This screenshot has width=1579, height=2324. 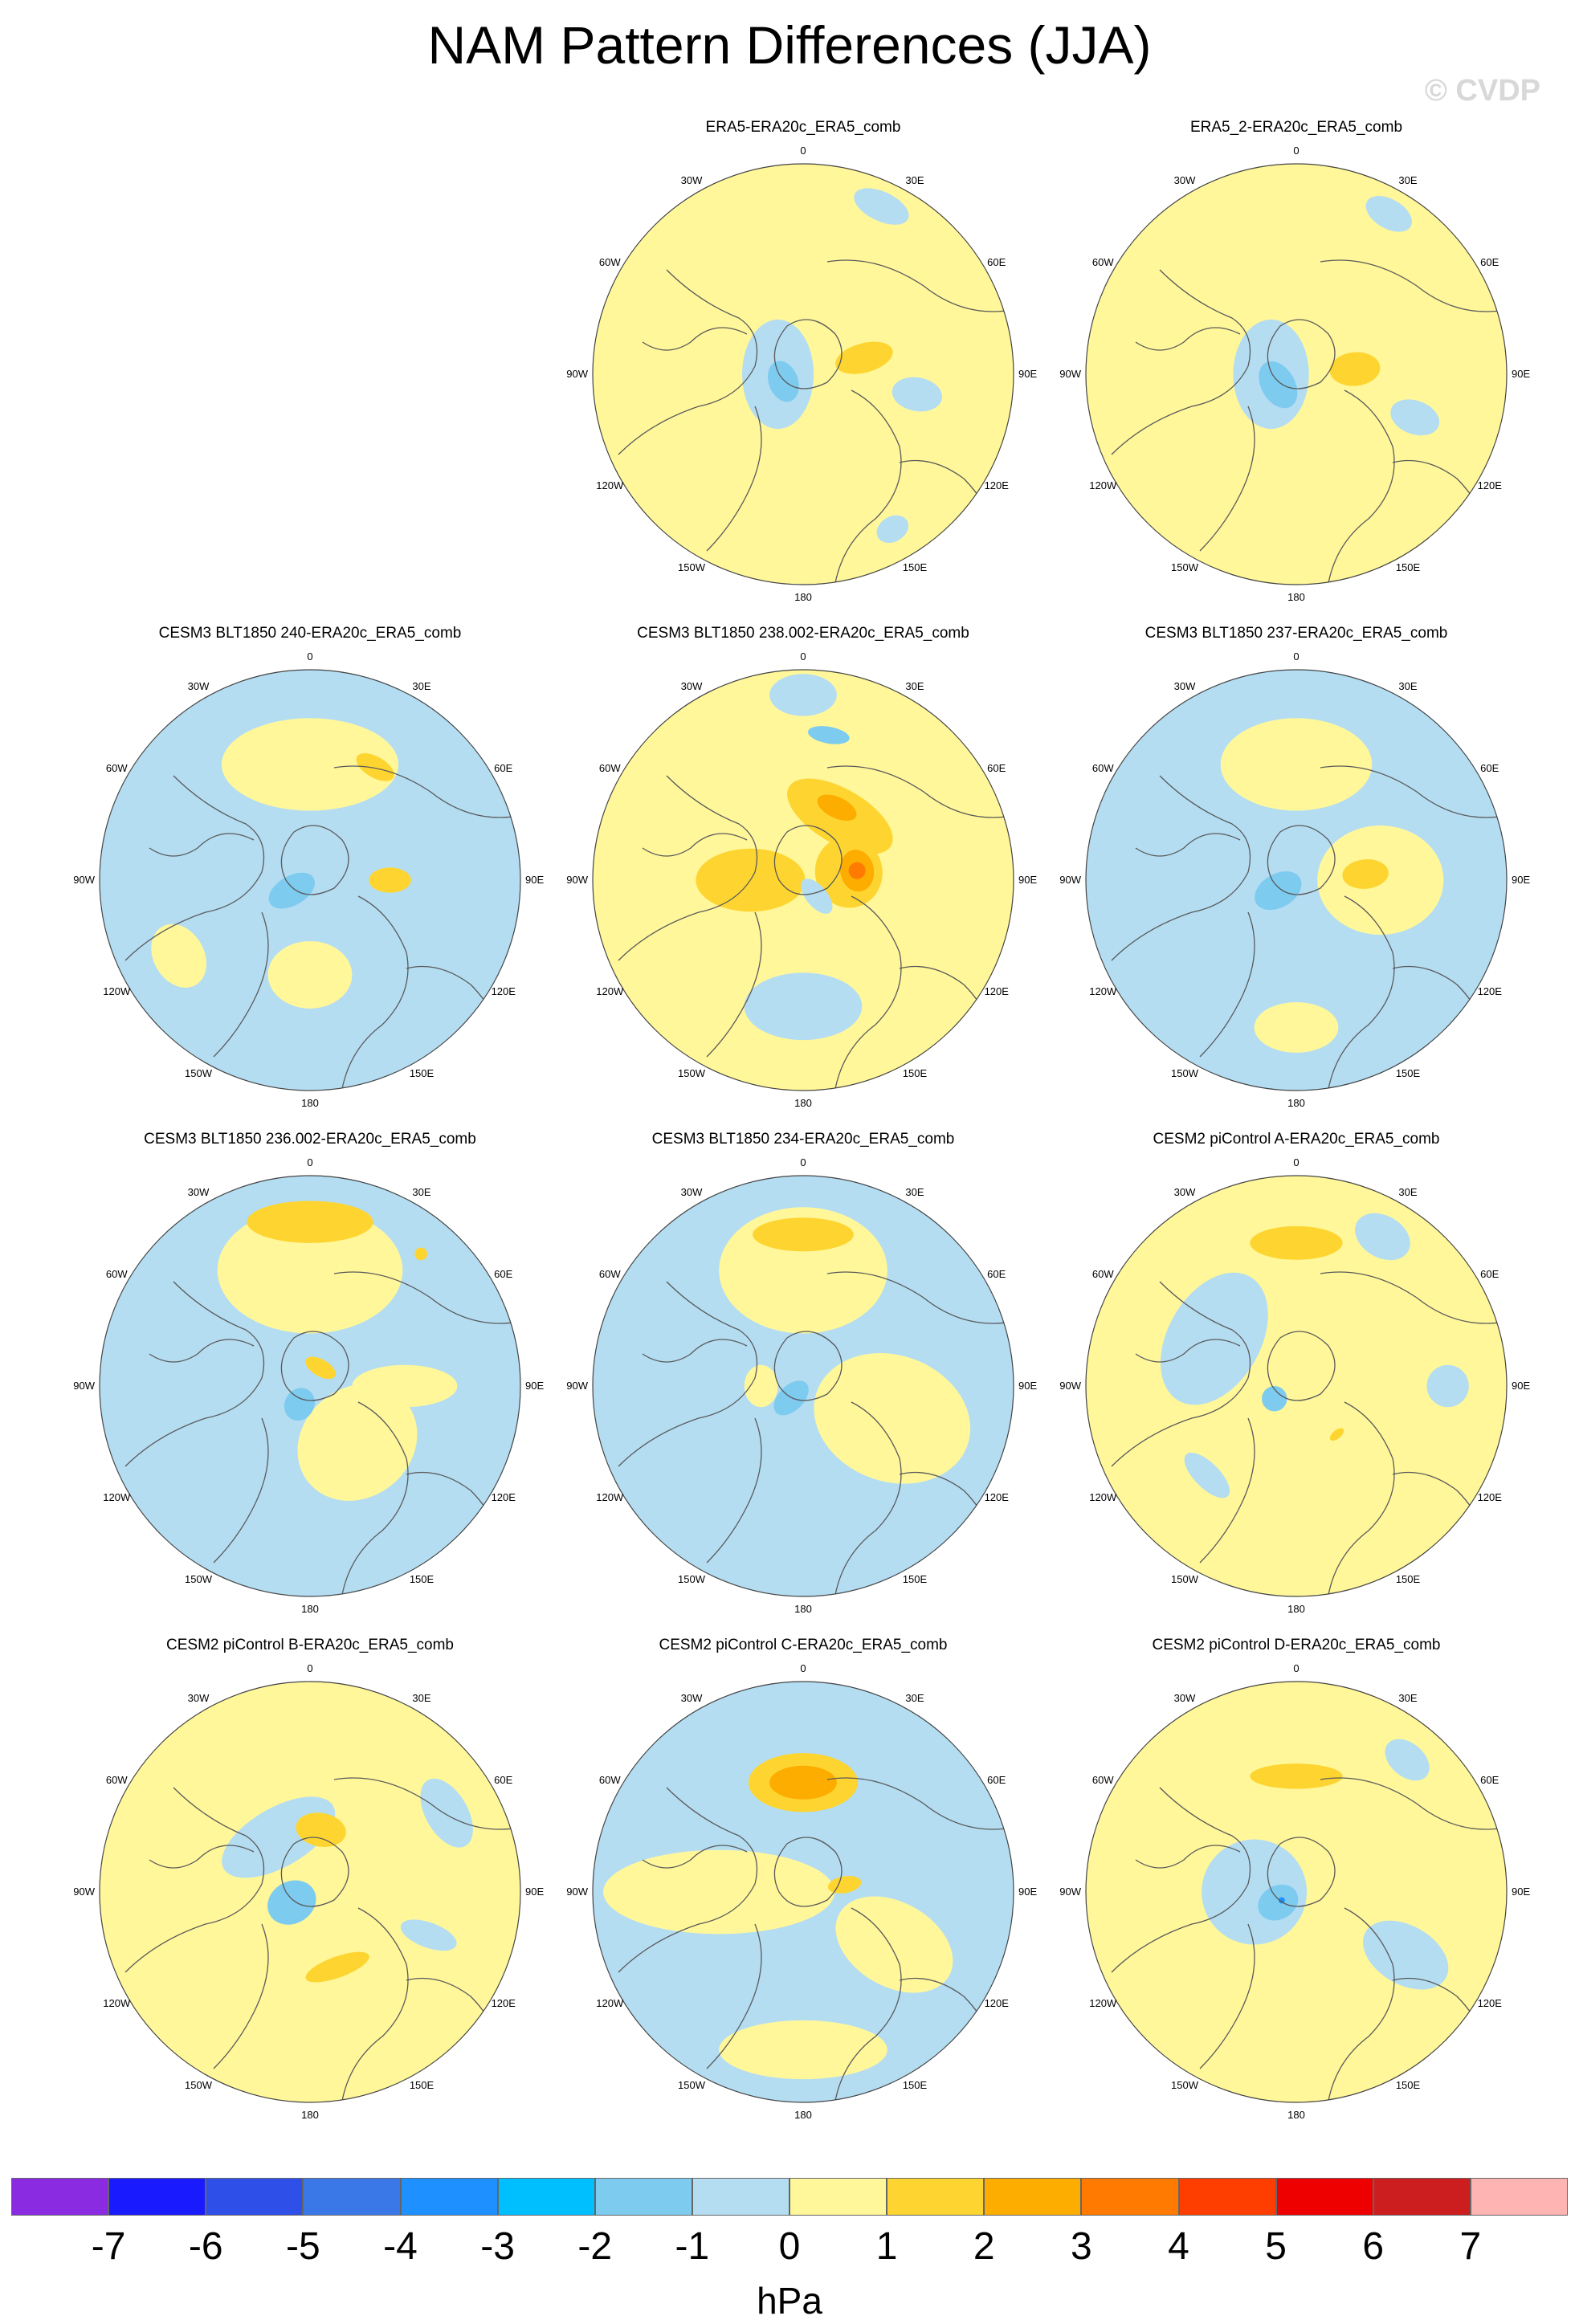 What do you see at coordinates (789, 2247) in the screenshot?
I see `colorbar-tick-label: 0` at bounding box center [789, 2247].